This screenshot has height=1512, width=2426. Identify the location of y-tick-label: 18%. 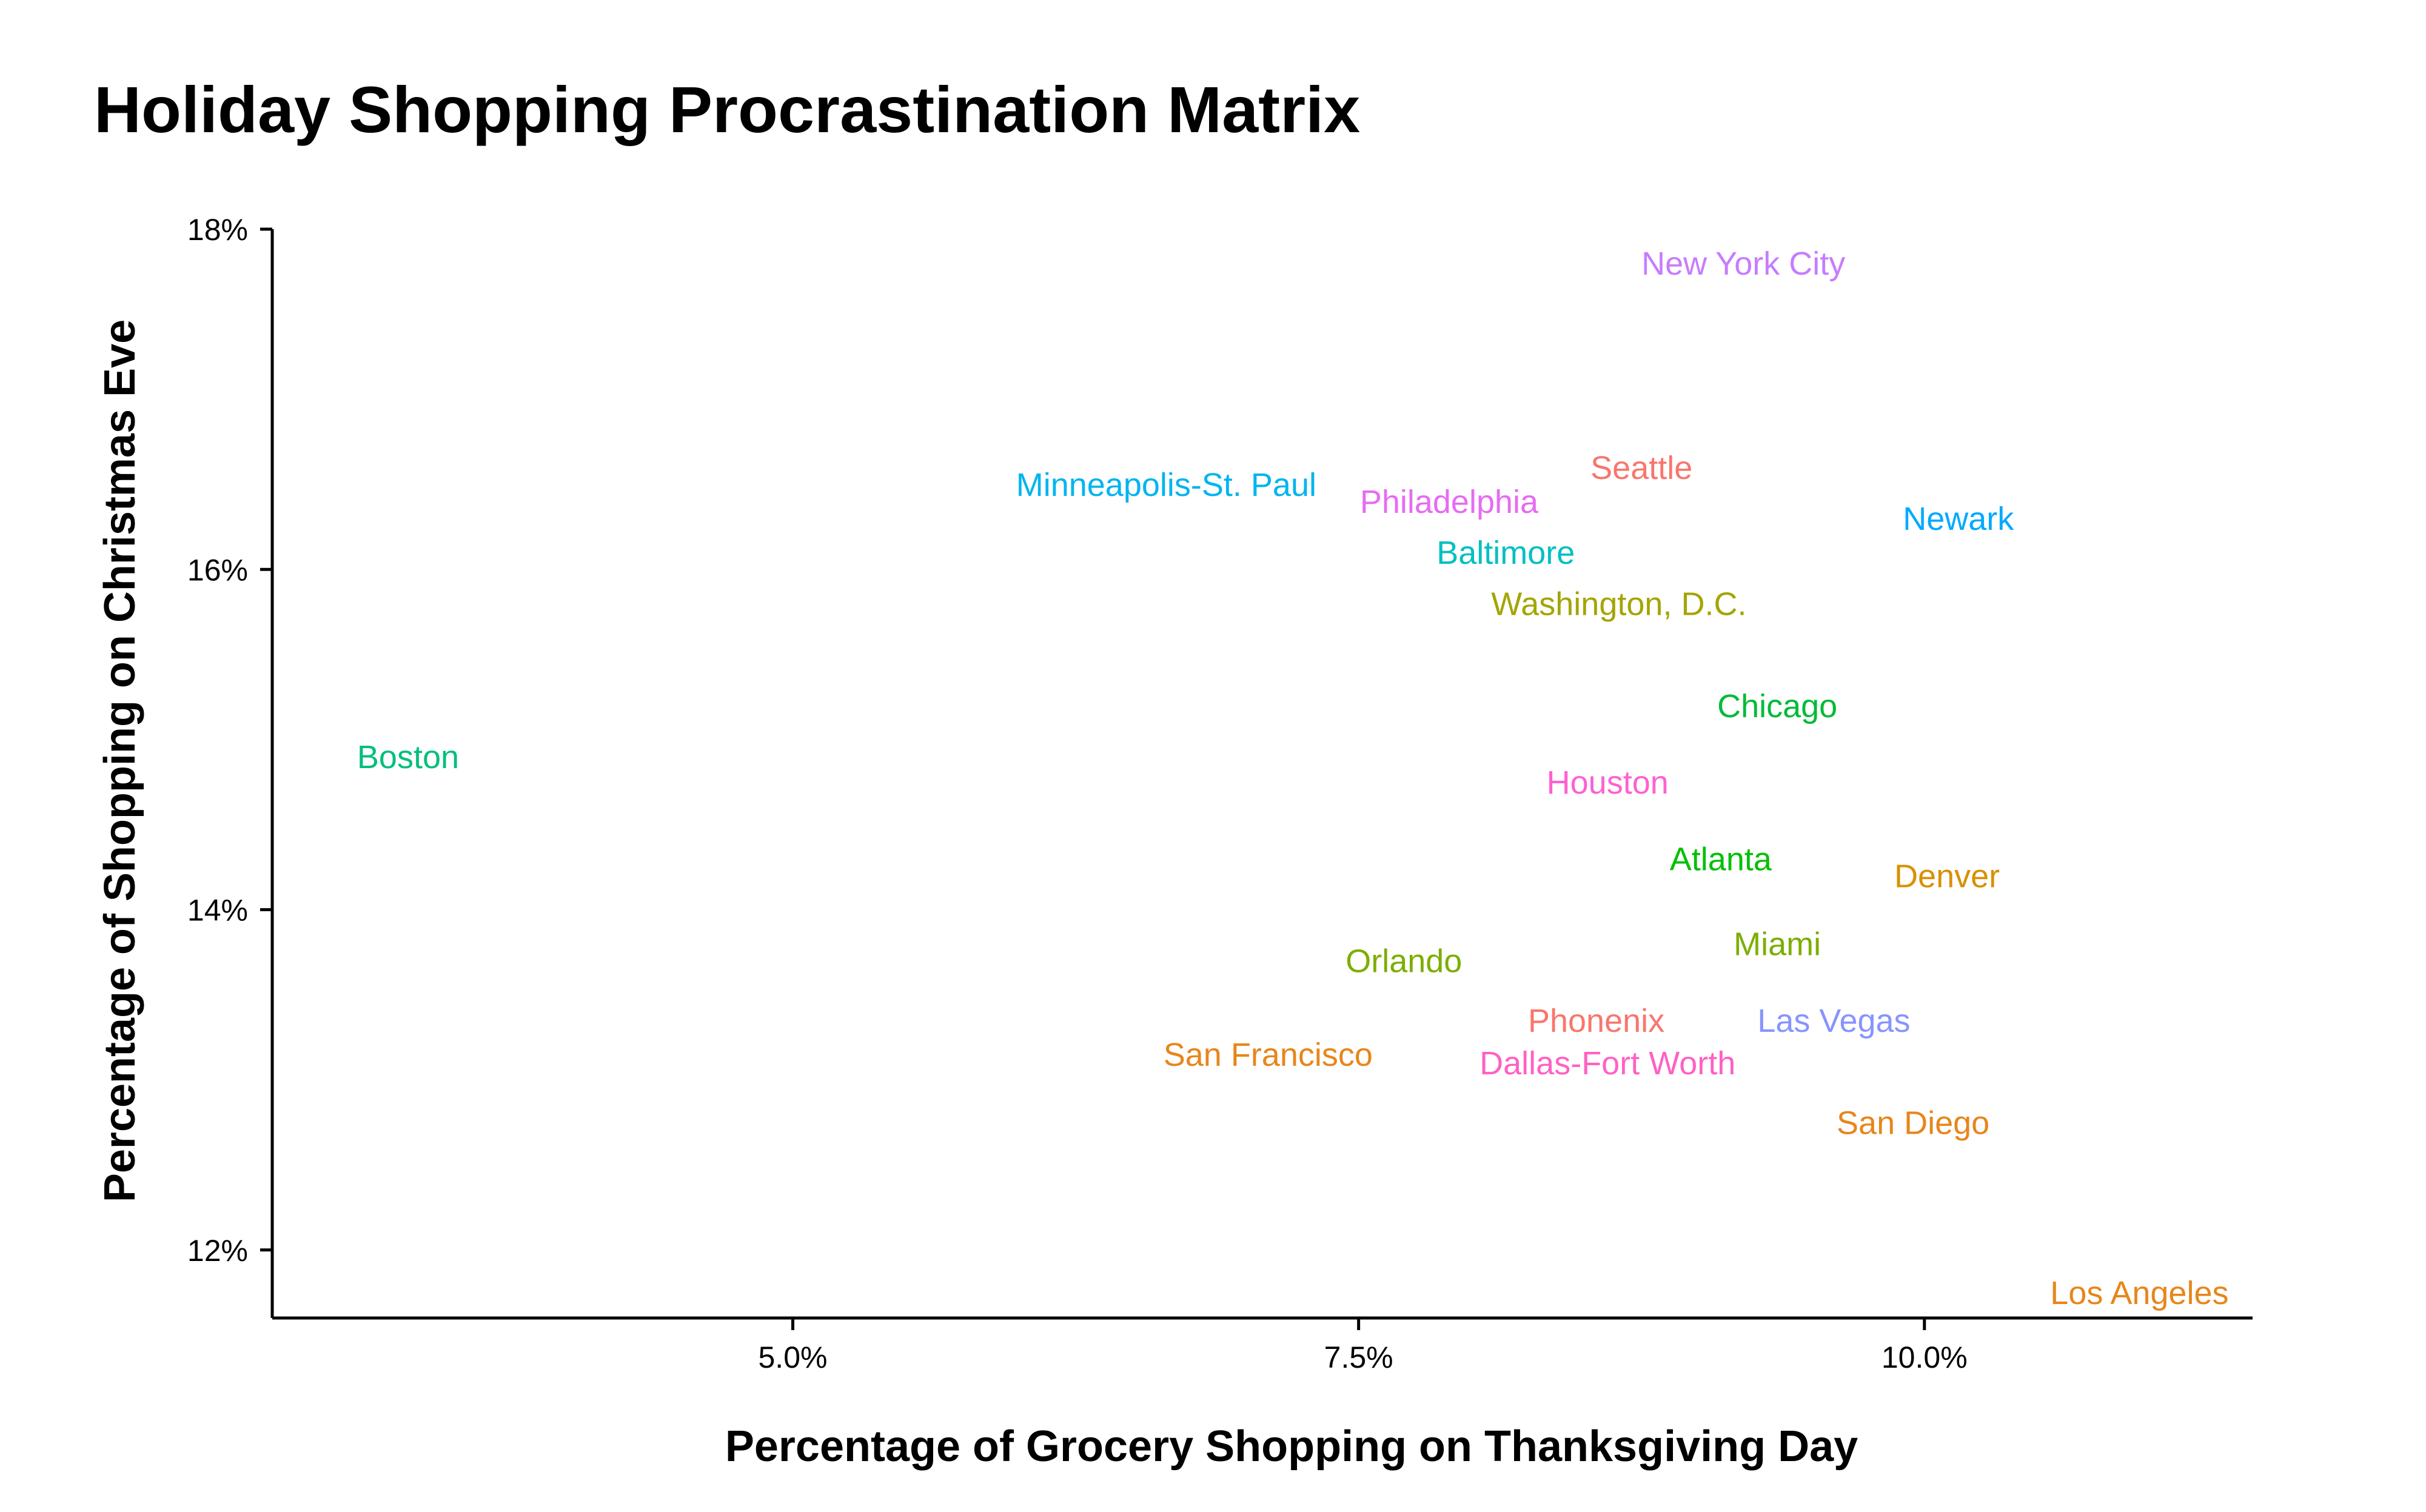
(217, 230).